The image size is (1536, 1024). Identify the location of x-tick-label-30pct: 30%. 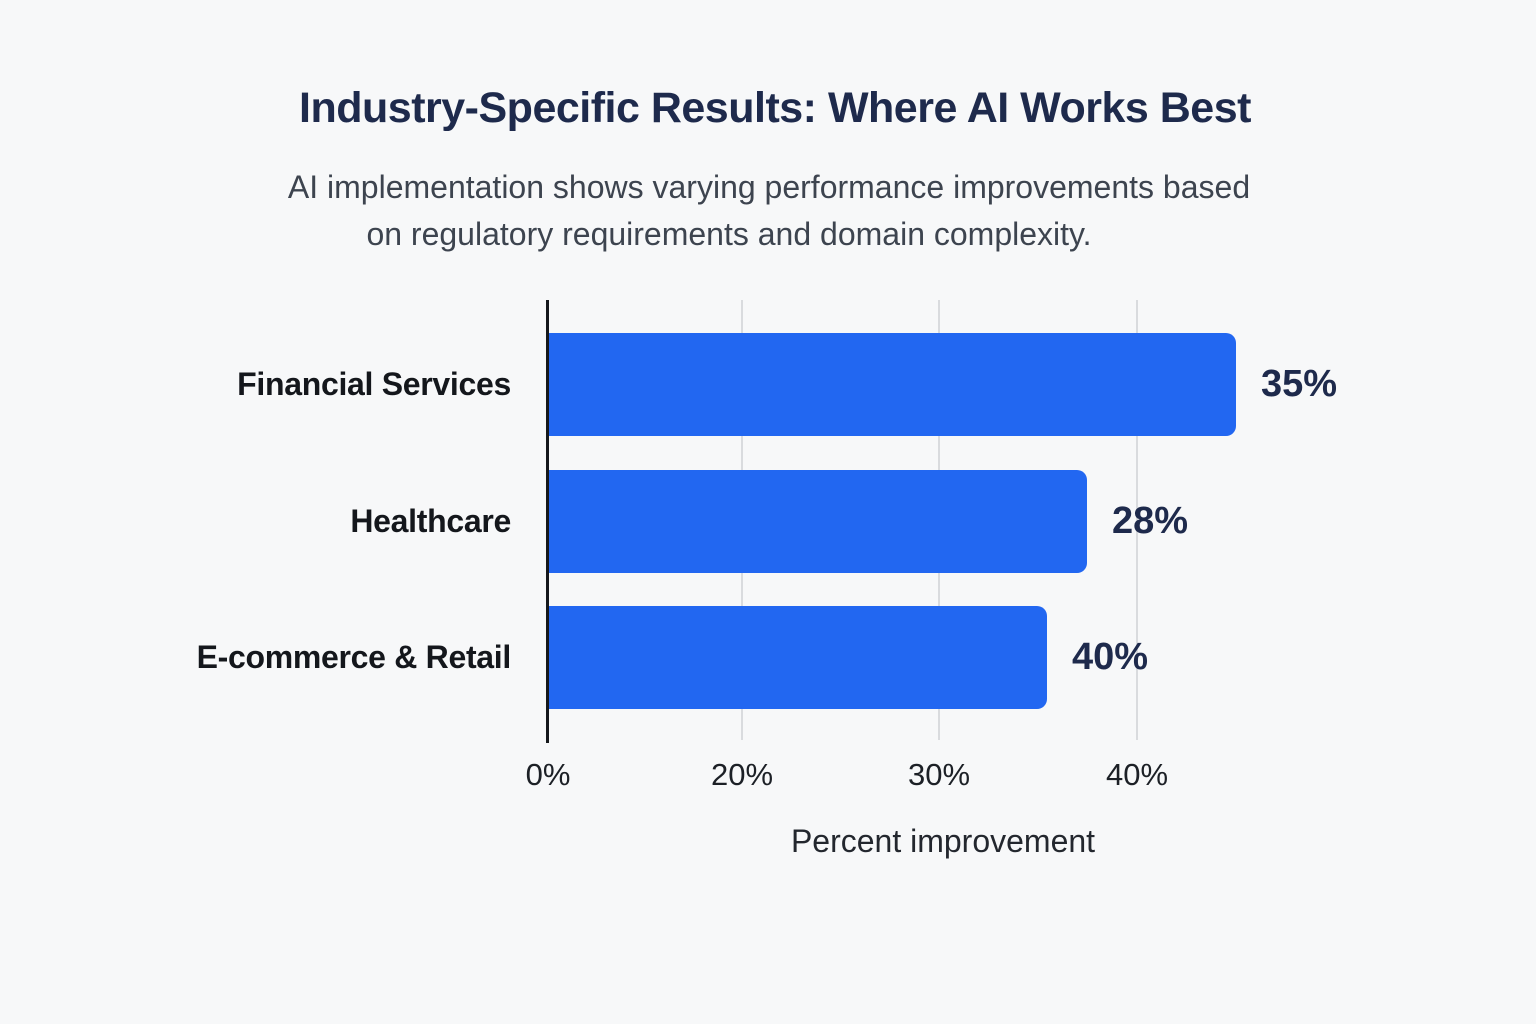
(939, 774).